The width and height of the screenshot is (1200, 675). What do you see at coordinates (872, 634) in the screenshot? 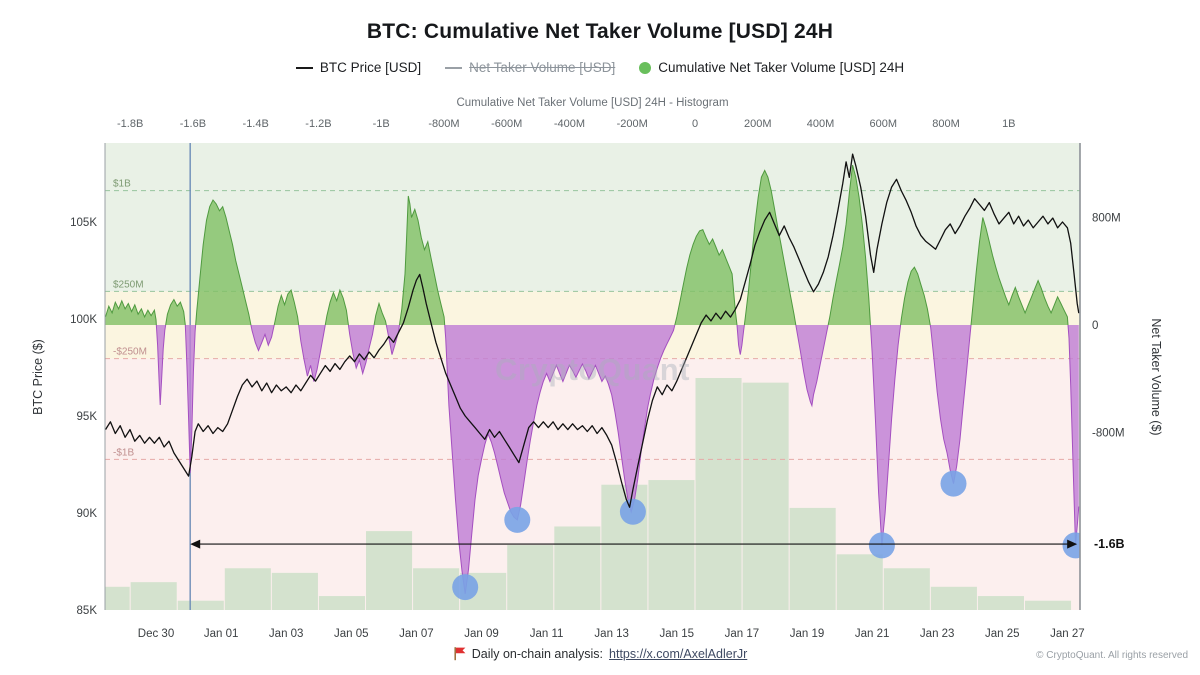
I see `x-axis-tick: Jan 21` at bounding box center [872, 634].